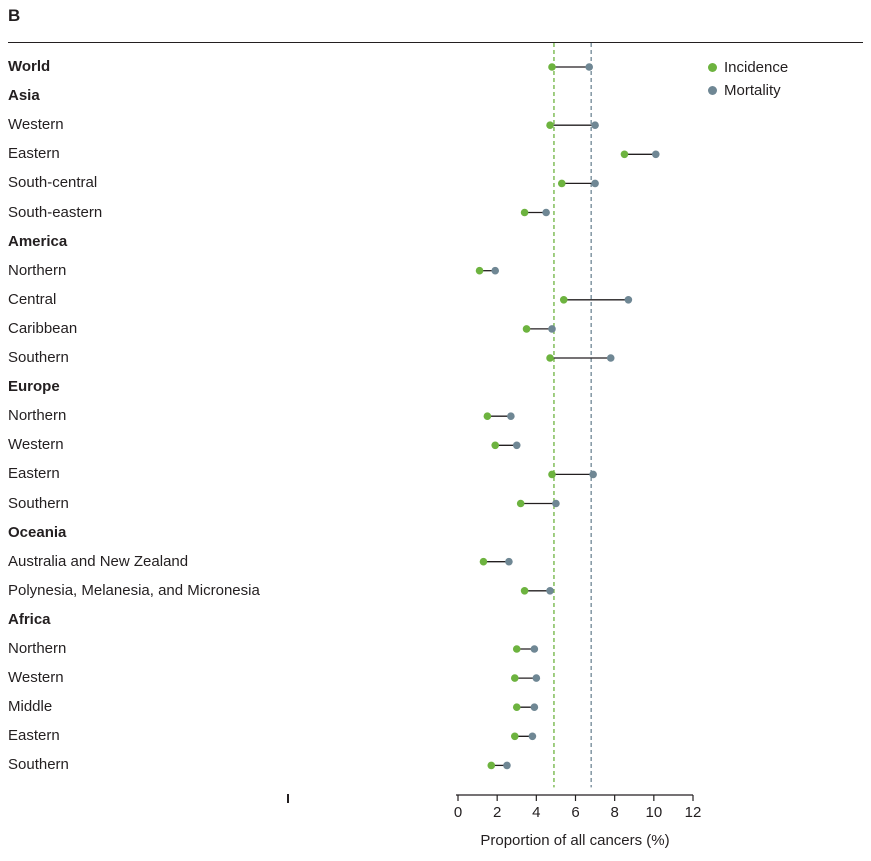  What do you see at coordinates (32, 299) in the screenshot?
I see `subregion-label: Central` at bounding box center [32, 299].